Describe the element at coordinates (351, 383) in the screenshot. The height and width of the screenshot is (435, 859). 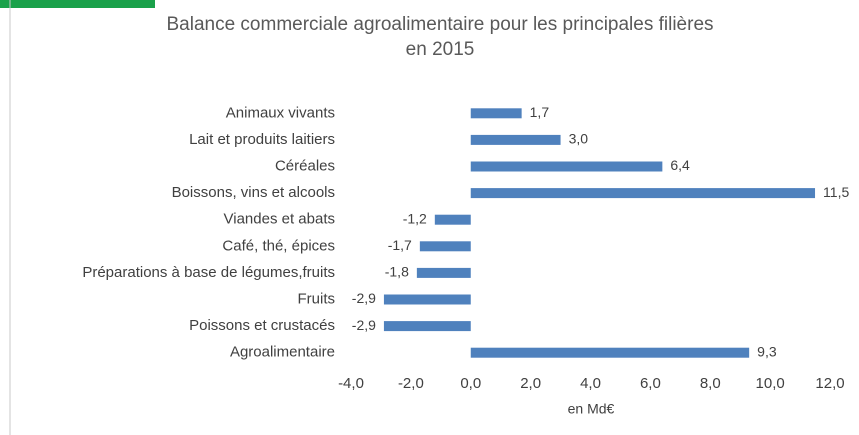
I see `x-tick-label: -4,0` at that location.